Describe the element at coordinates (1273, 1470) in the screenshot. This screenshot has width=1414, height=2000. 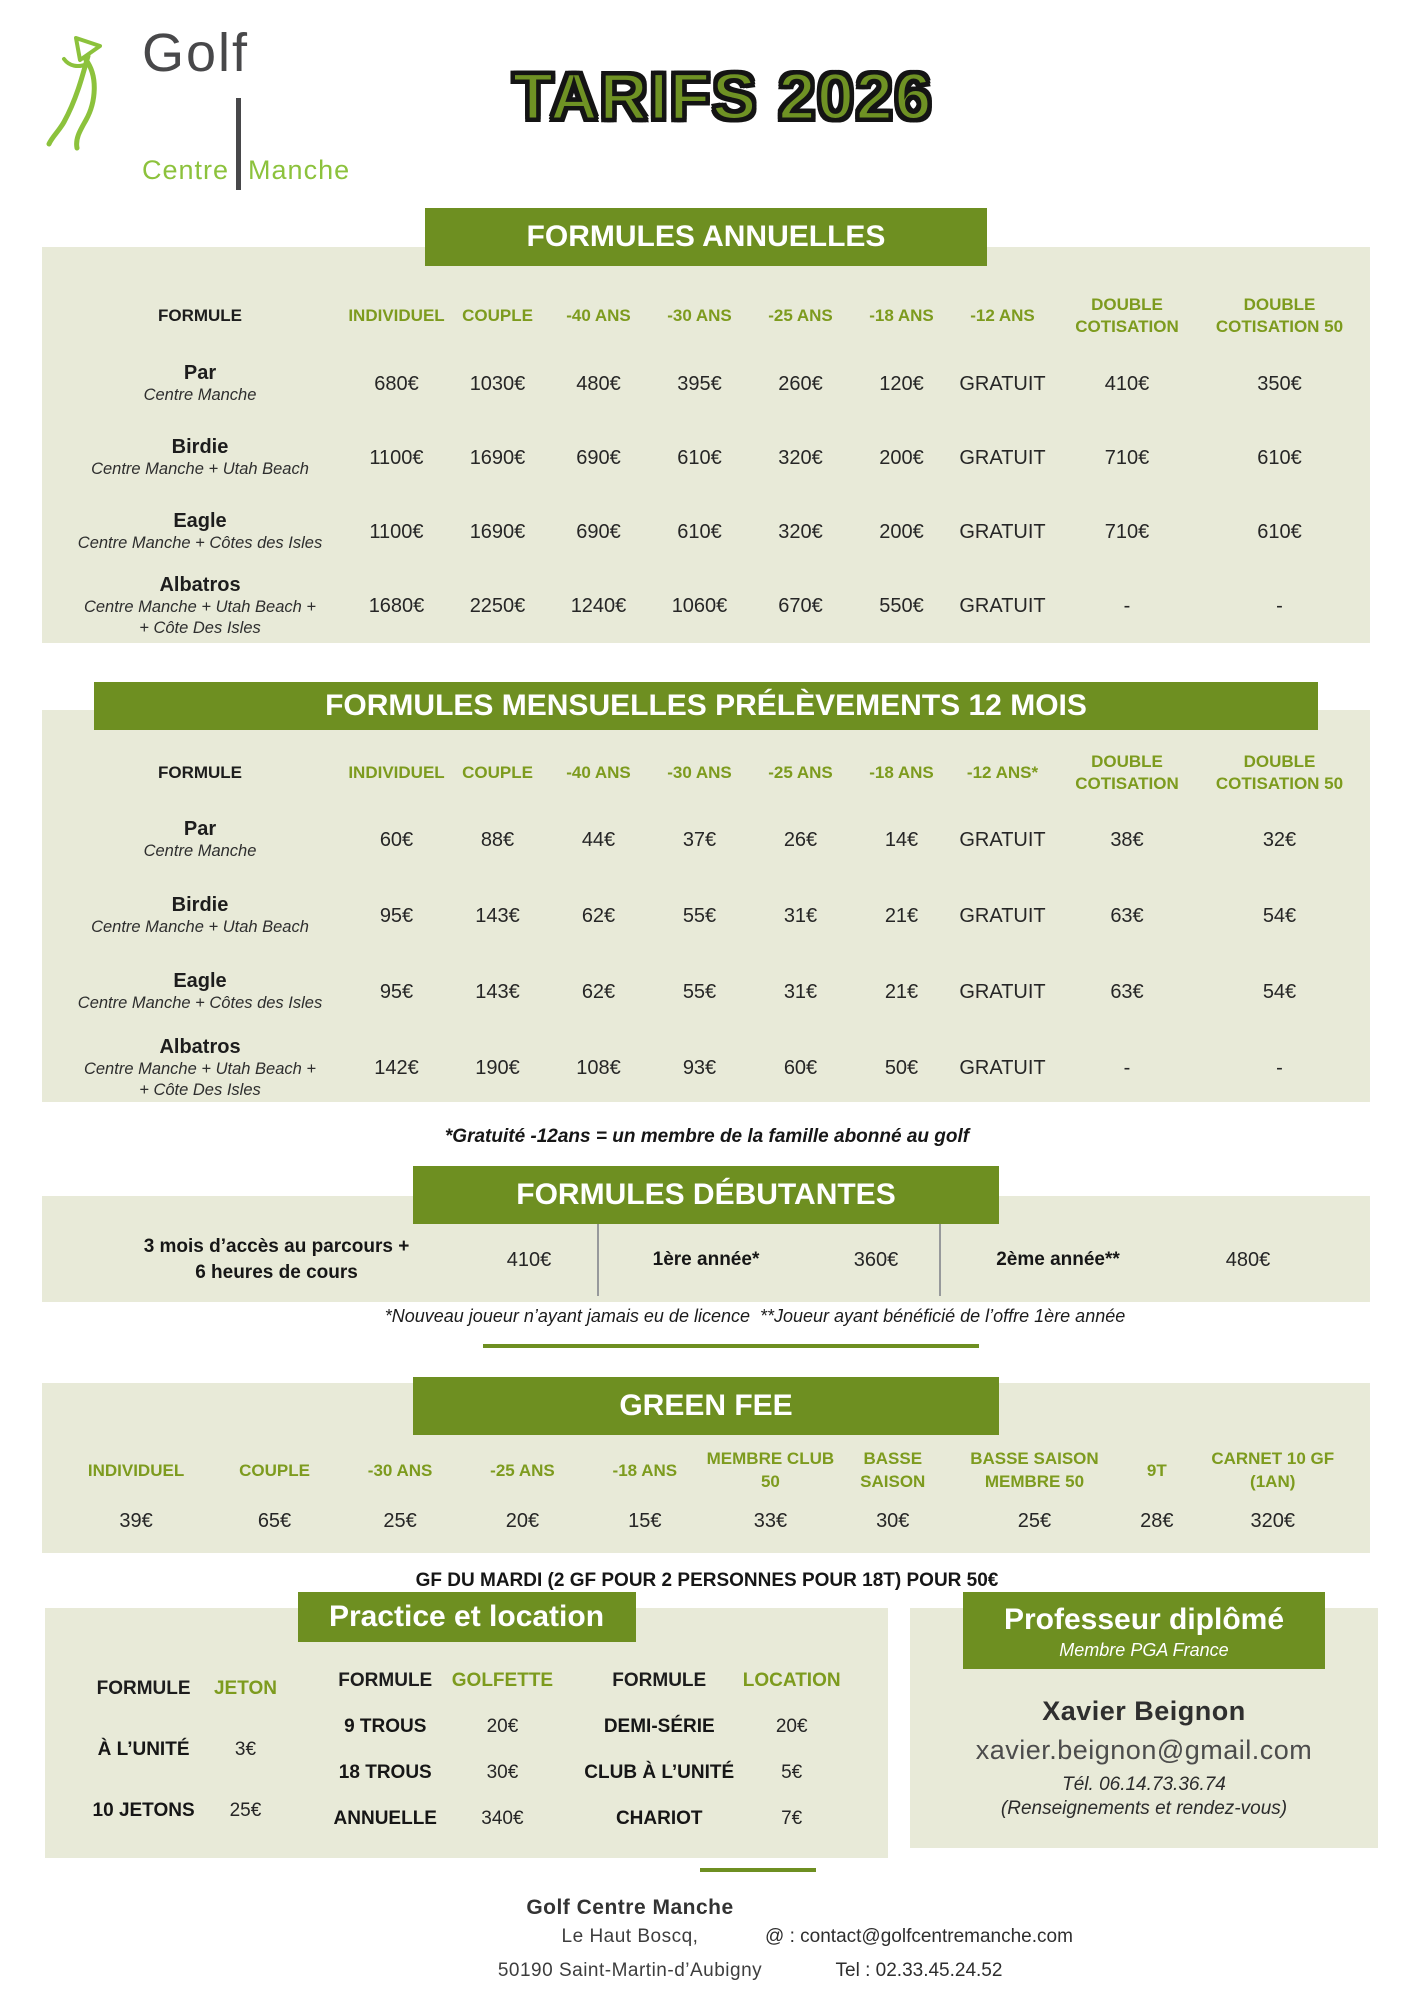
I see `greenfee-header: CARNET 10 GF (1AN)` at that location.